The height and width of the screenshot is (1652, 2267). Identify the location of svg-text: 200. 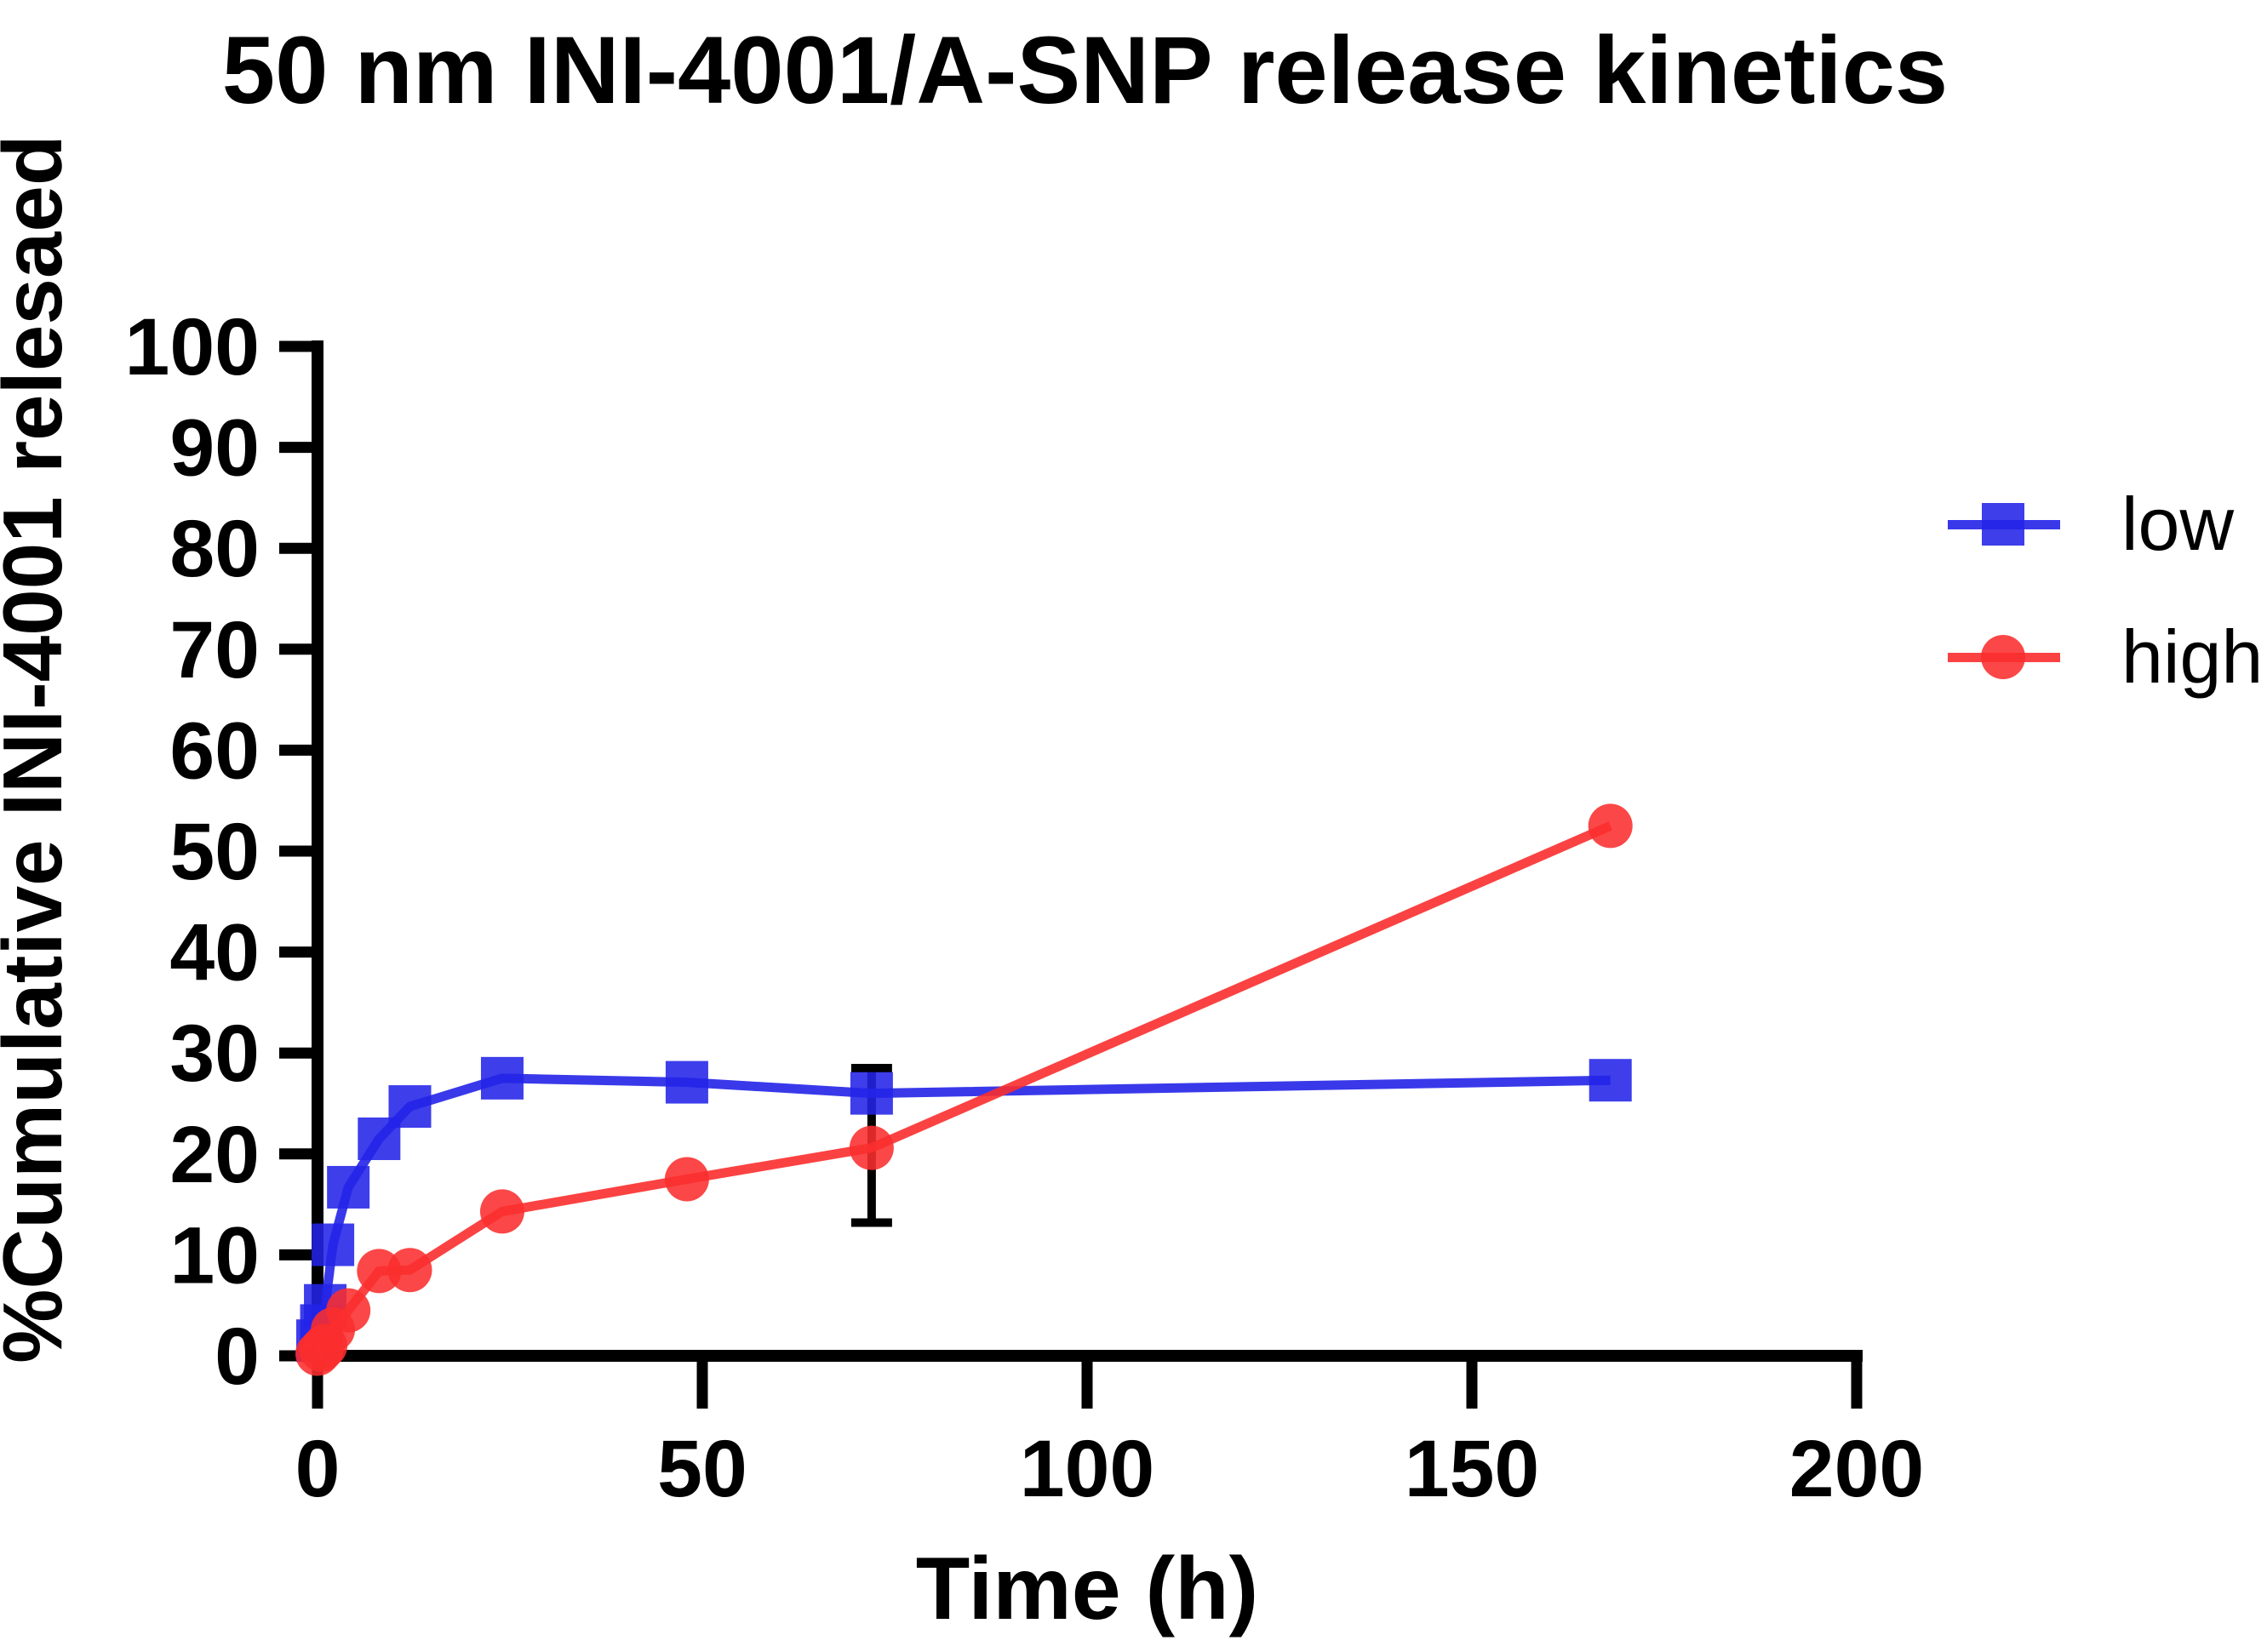
(1857, 1469).